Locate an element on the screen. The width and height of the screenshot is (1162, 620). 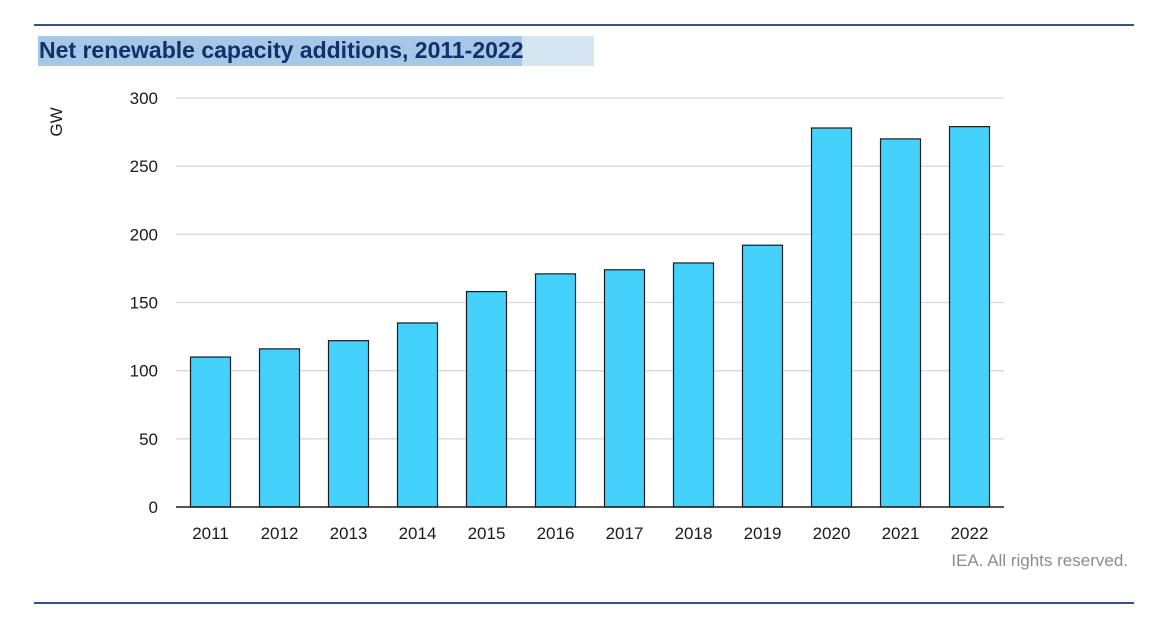
copyright-credit: IEA. All rights reserved. is located at coordinates (1039, 560).